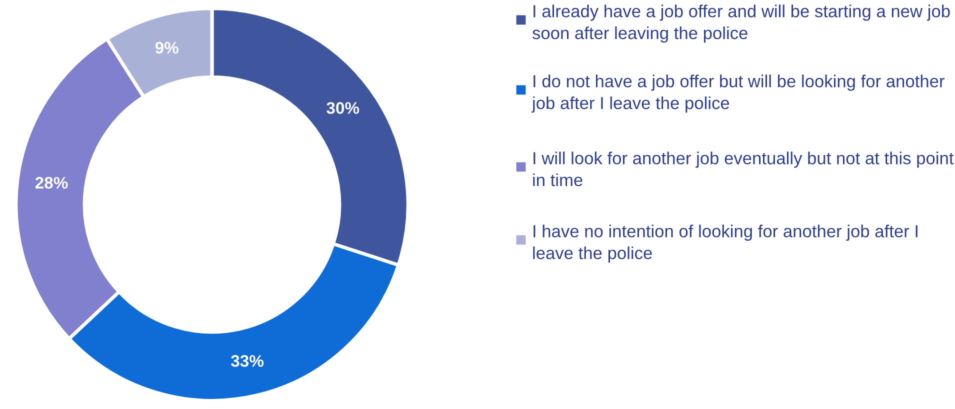  I want to click on legend-label: I already have a job offer and will be starting a new job soon after leaving the police, so click(741, 23).